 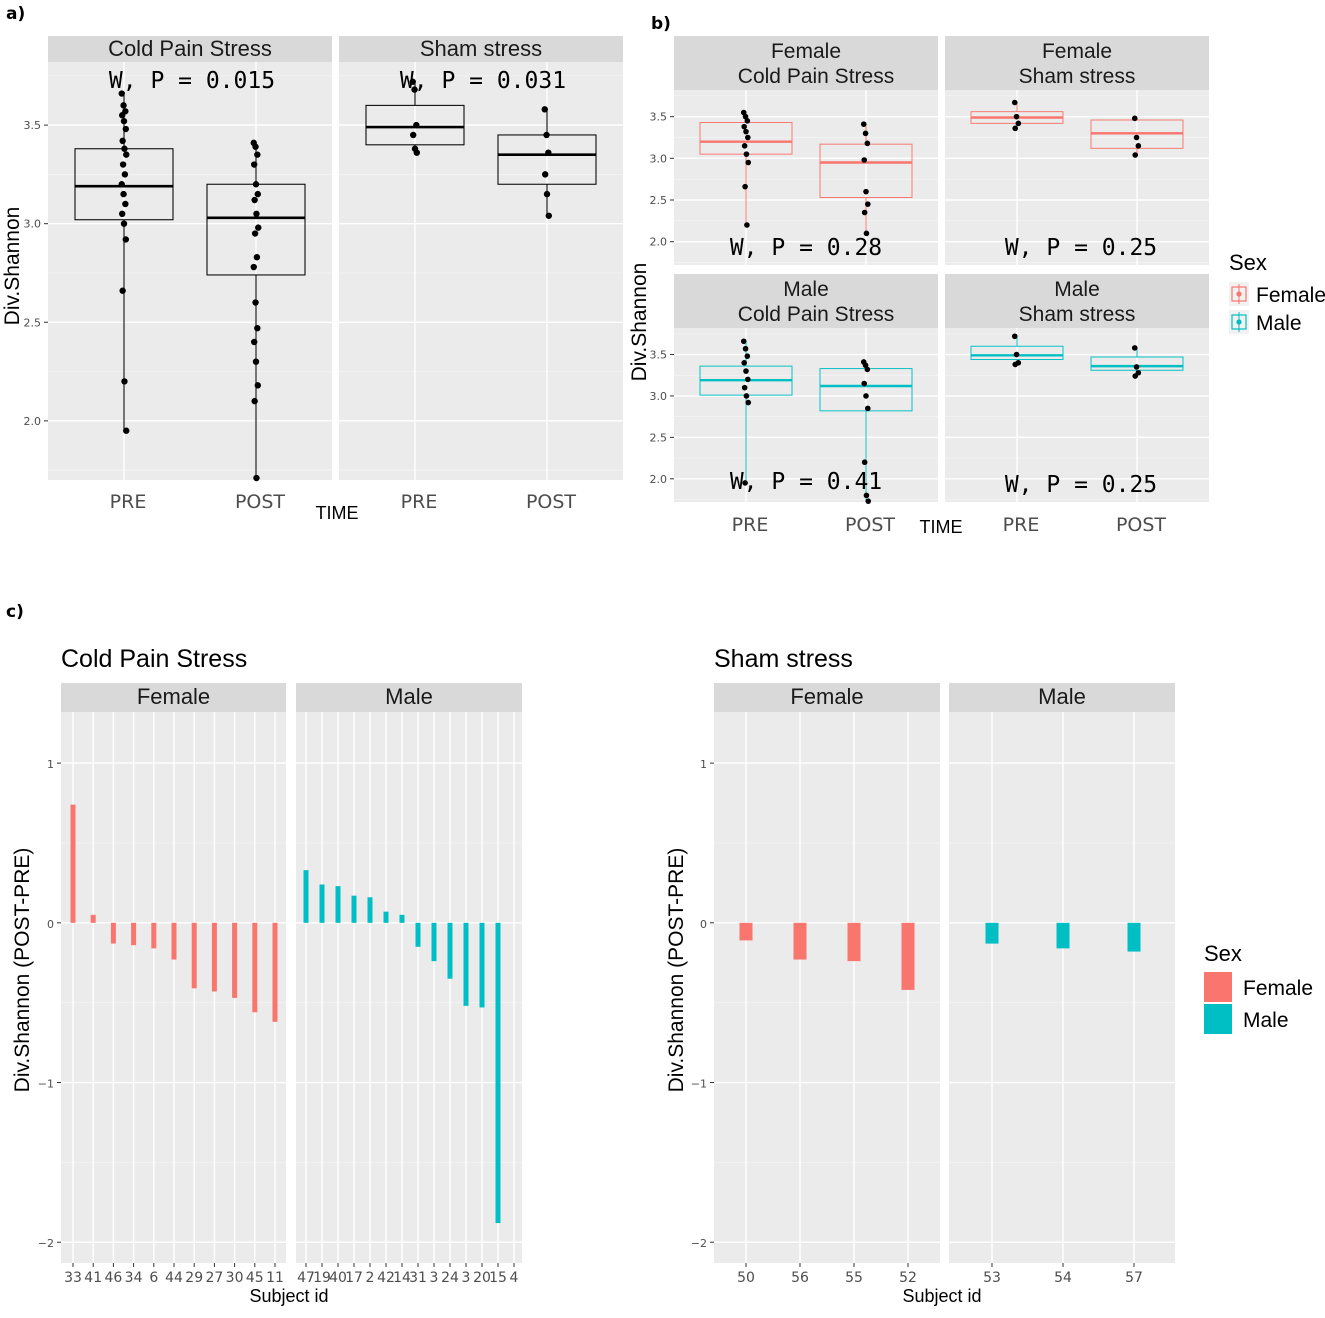 I want to click on y-tick-label: 2.5, so click(x=659, y=200).